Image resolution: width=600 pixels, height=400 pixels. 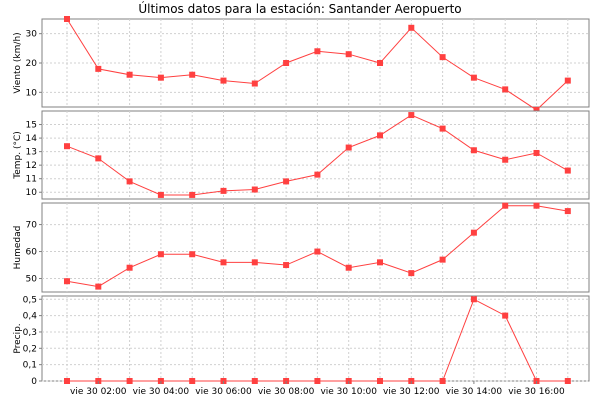 I want to click on x-tick-label: vie 30 16:00, so click(x=536, y=392).